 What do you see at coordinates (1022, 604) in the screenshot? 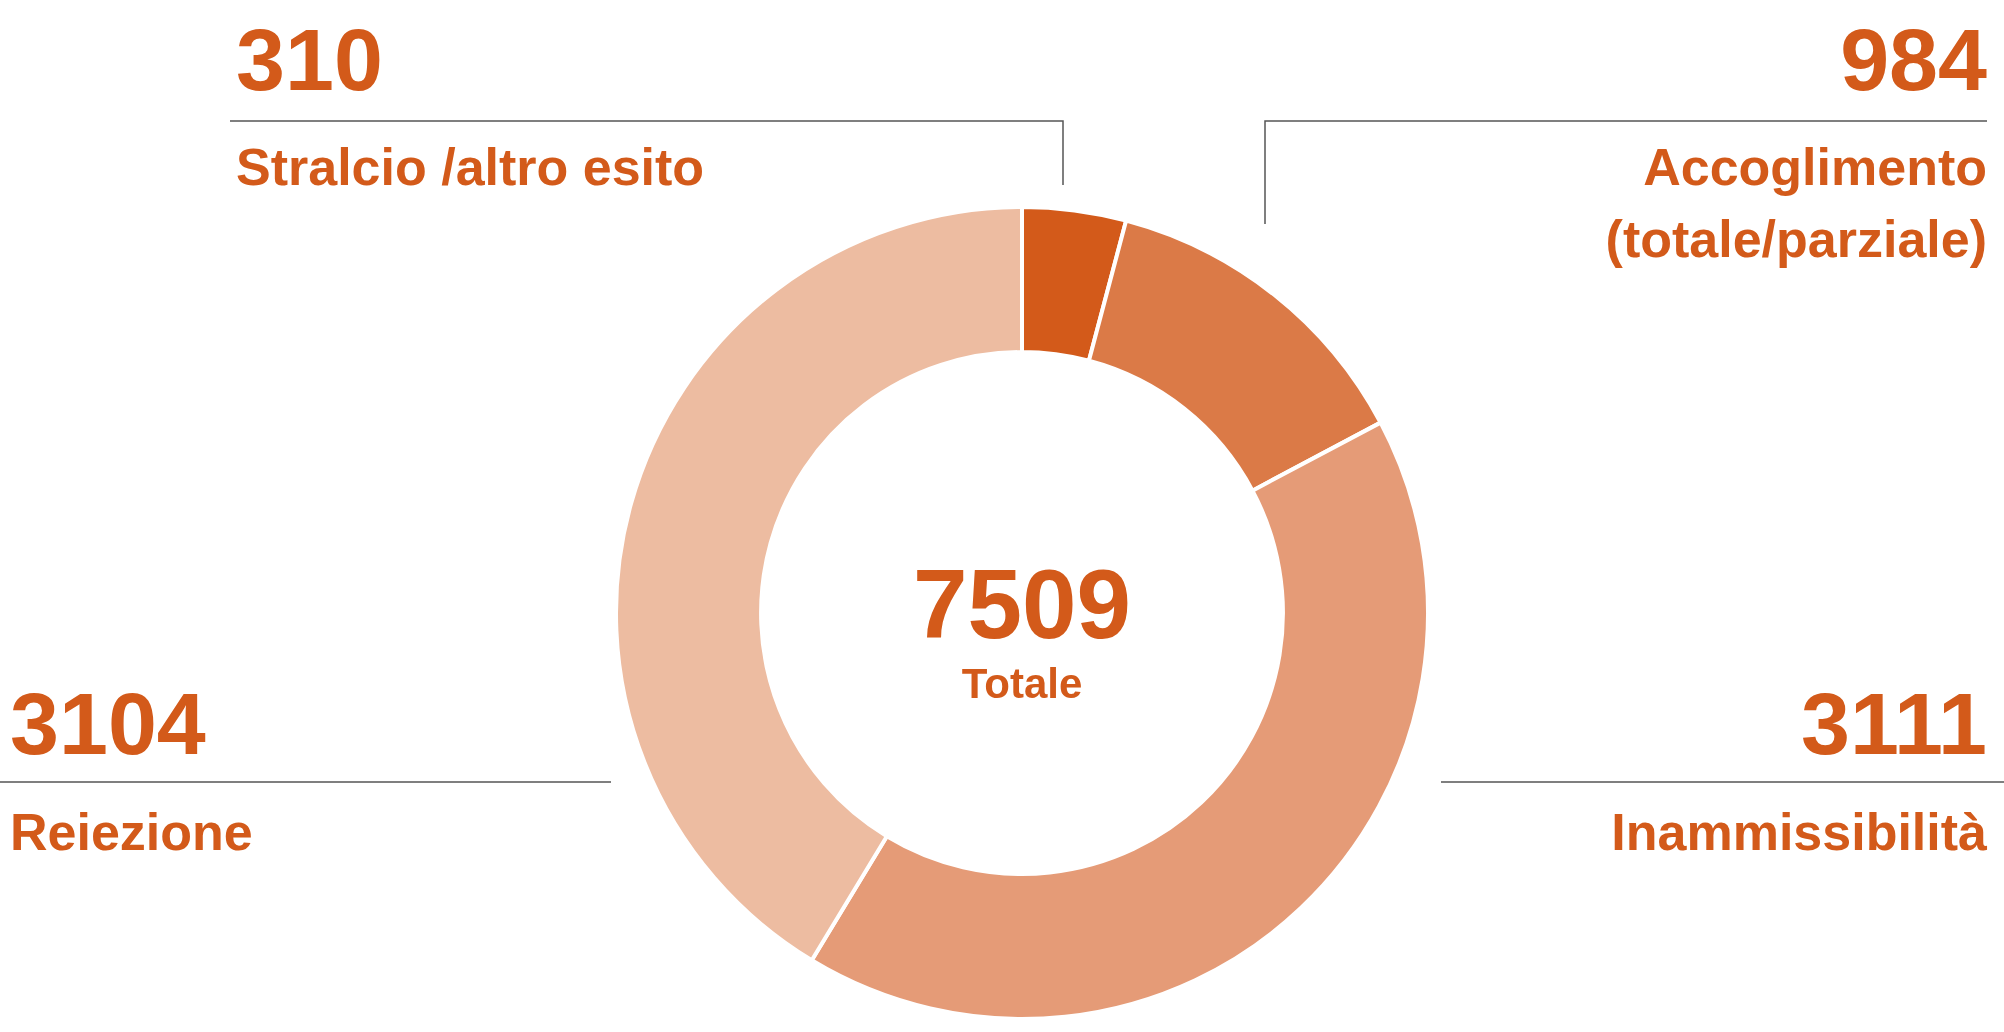
I see `text: 7509` at bounding box center [1022, 604].